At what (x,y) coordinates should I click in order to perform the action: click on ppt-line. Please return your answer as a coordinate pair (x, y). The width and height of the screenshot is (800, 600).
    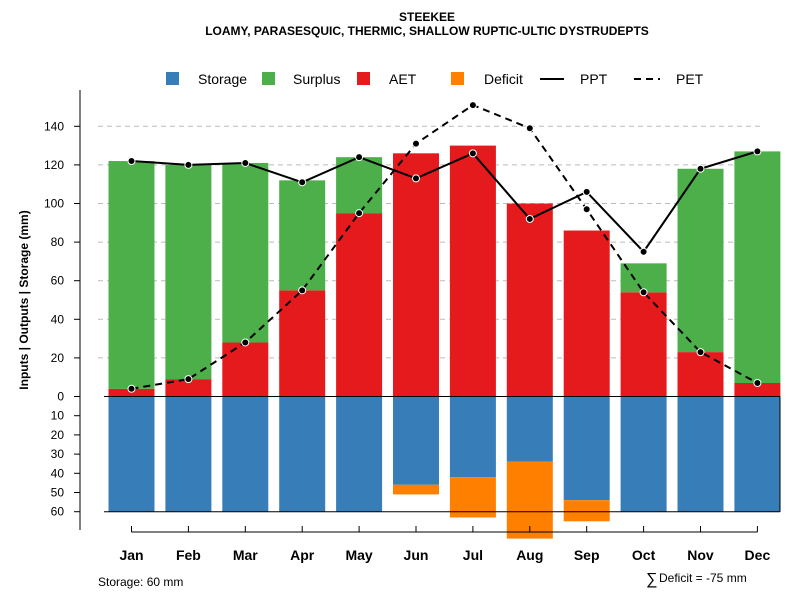
    Looking at the image, I should click on (444, 202).